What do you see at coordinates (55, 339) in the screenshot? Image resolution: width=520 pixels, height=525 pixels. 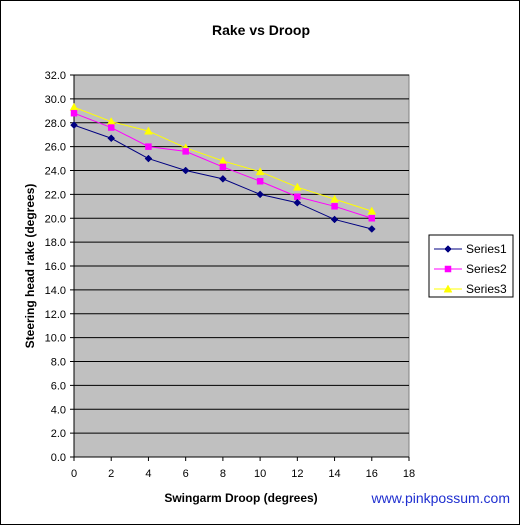 I see `y-tick-label: 10.0` at bounding box center [55, 339].